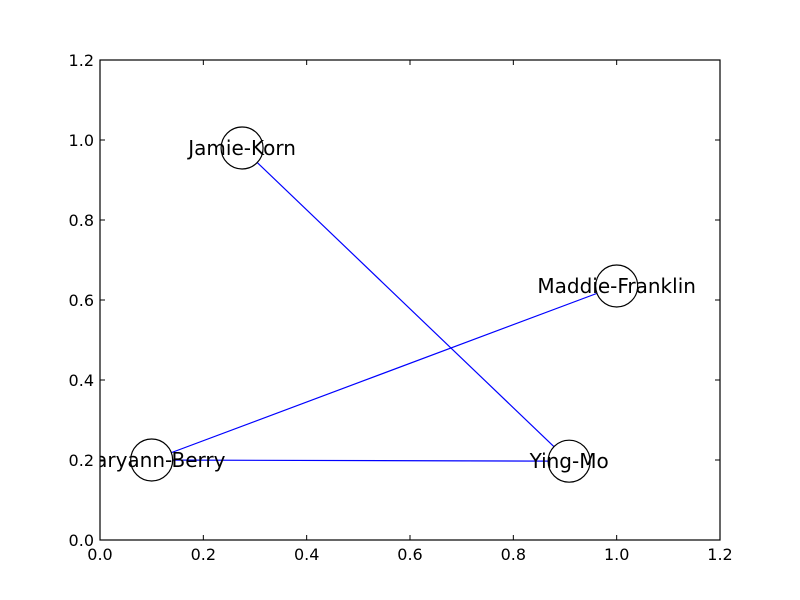 Image resolution: width=800 pixels, height=600 pixels. What do you see at coordinates (99, 554) in the screenshot?
I see `x-tick-label: 0.0` at bounding box center [99, 554].